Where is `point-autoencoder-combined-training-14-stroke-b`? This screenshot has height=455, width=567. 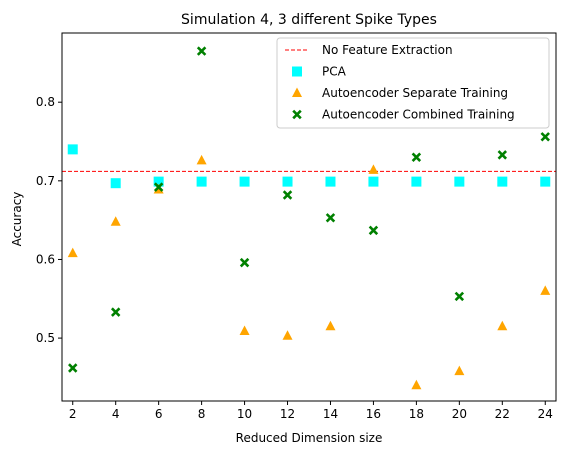
point-autoencoder-combined-training-14-stroke-b is located at coordinates (330, 218).